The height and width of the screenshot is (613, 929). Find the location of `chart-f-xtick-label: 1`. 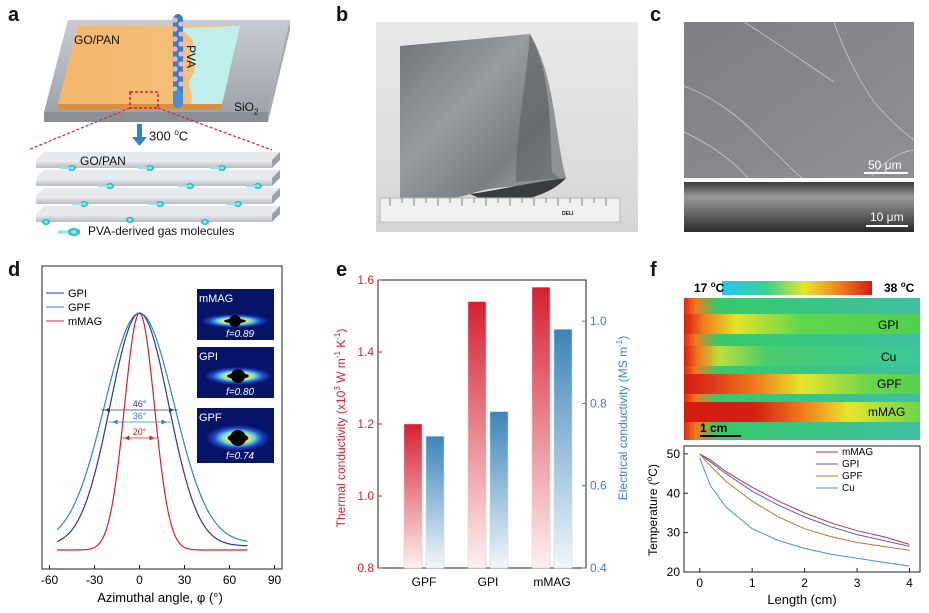

chart-f-xtick-label: 1 is located at coordinates (752, 583).